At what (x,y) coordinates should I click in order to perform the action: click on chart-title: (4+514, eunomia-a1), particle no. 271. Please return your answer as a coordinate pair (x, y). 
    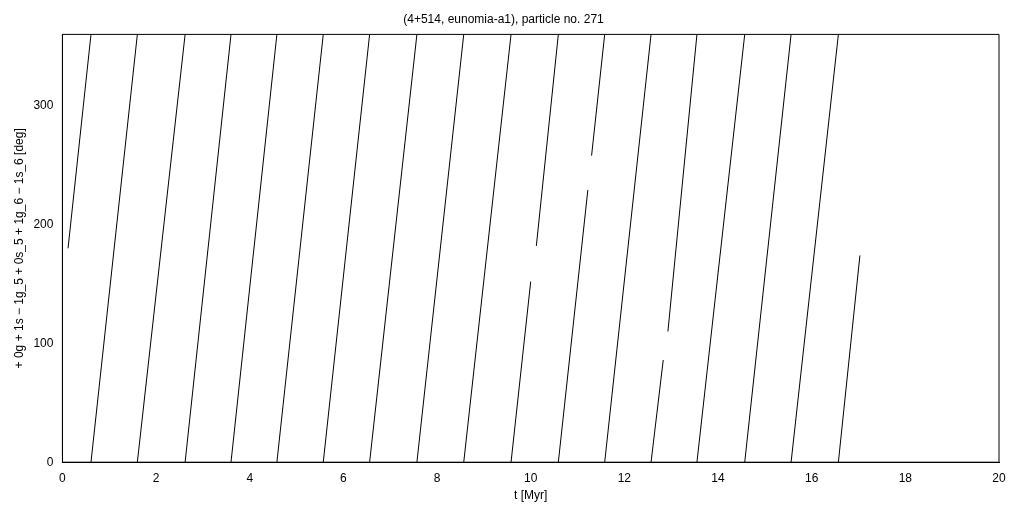
    Looking at the image, I should click on (504, 18).